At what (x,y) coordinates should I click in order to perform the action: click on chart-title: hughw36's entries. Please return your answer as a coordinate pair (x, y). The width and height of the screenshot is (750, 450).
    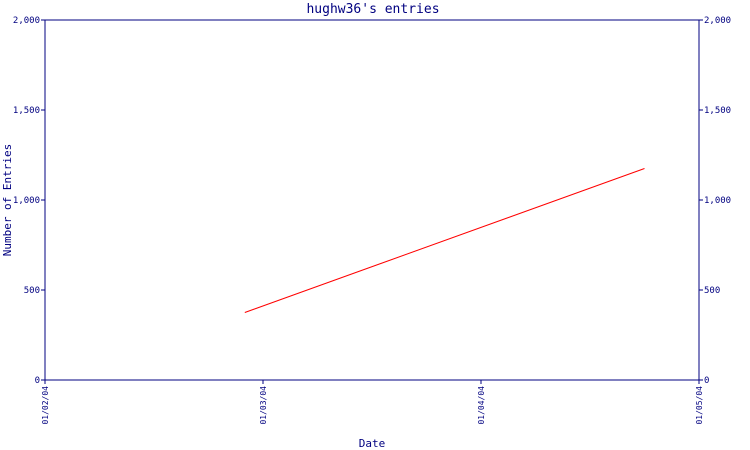
    Looking at the image, I should click on (372, 9).